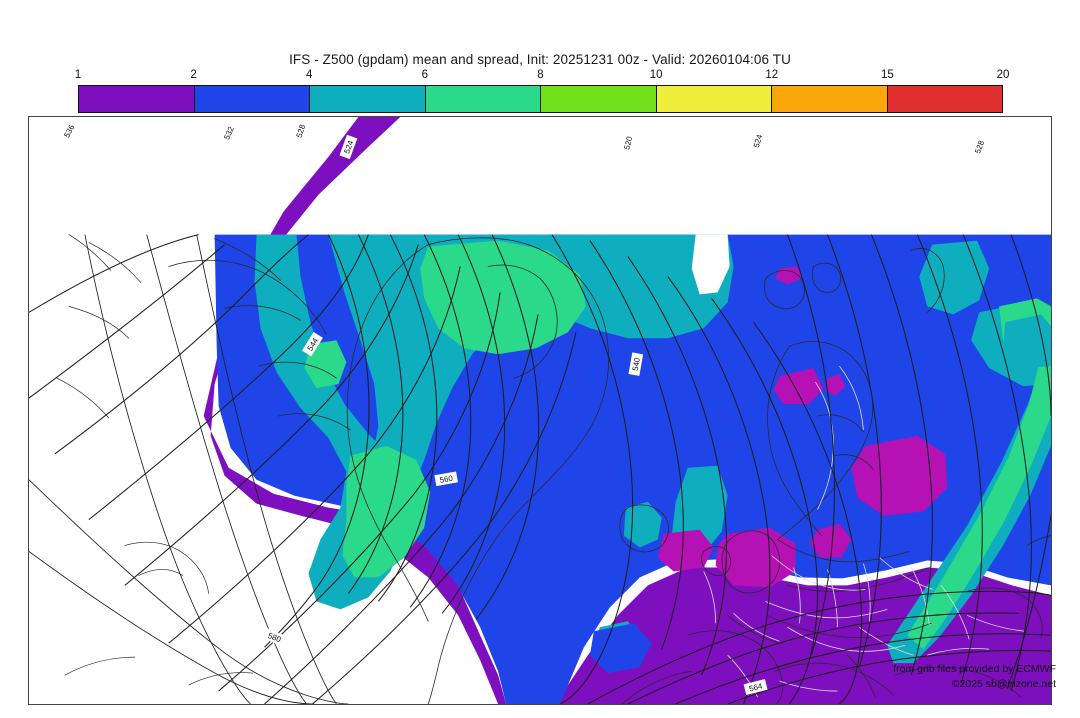 The image size is (1080, 718). I want to click on svg-text: 520, so click(628, 143).